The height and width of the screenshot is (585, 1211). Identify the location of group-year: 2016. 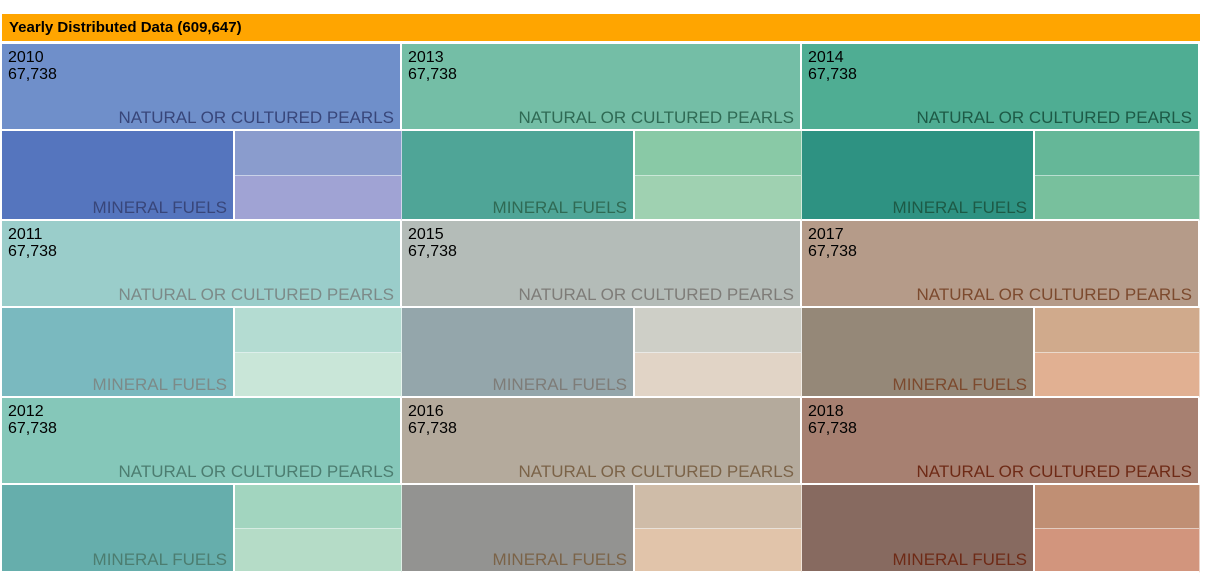
(426, 411).